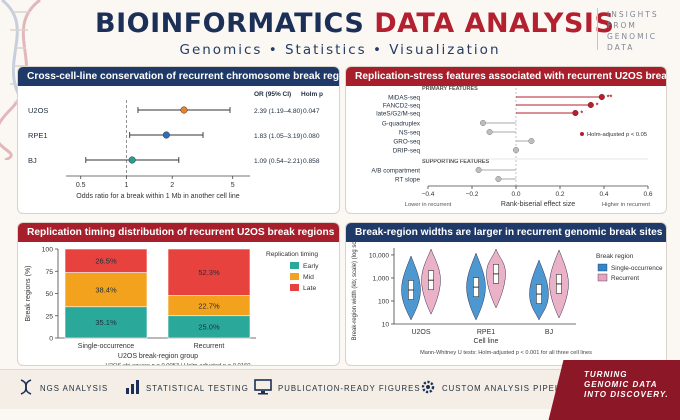 This screenshot has width=680, height=420. I want to click on stack-segment-label: 25.0%, so click(209, 327).